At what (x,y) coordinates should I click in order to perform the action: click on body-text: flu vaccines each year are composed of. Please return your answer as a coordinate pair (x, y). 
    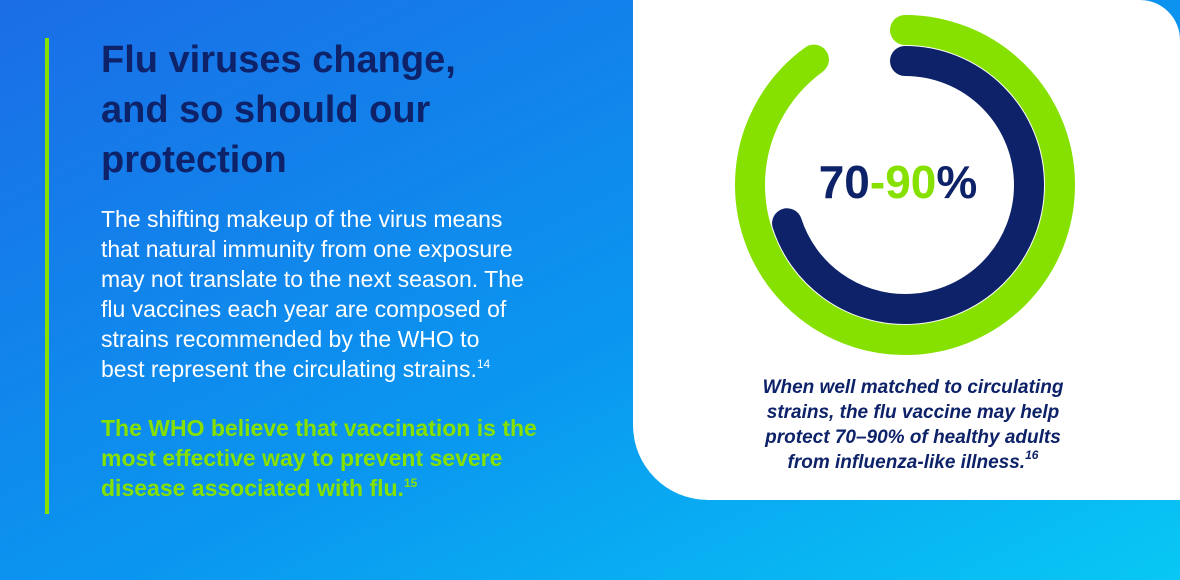
    Looking at the image, I should click on (304, 309).